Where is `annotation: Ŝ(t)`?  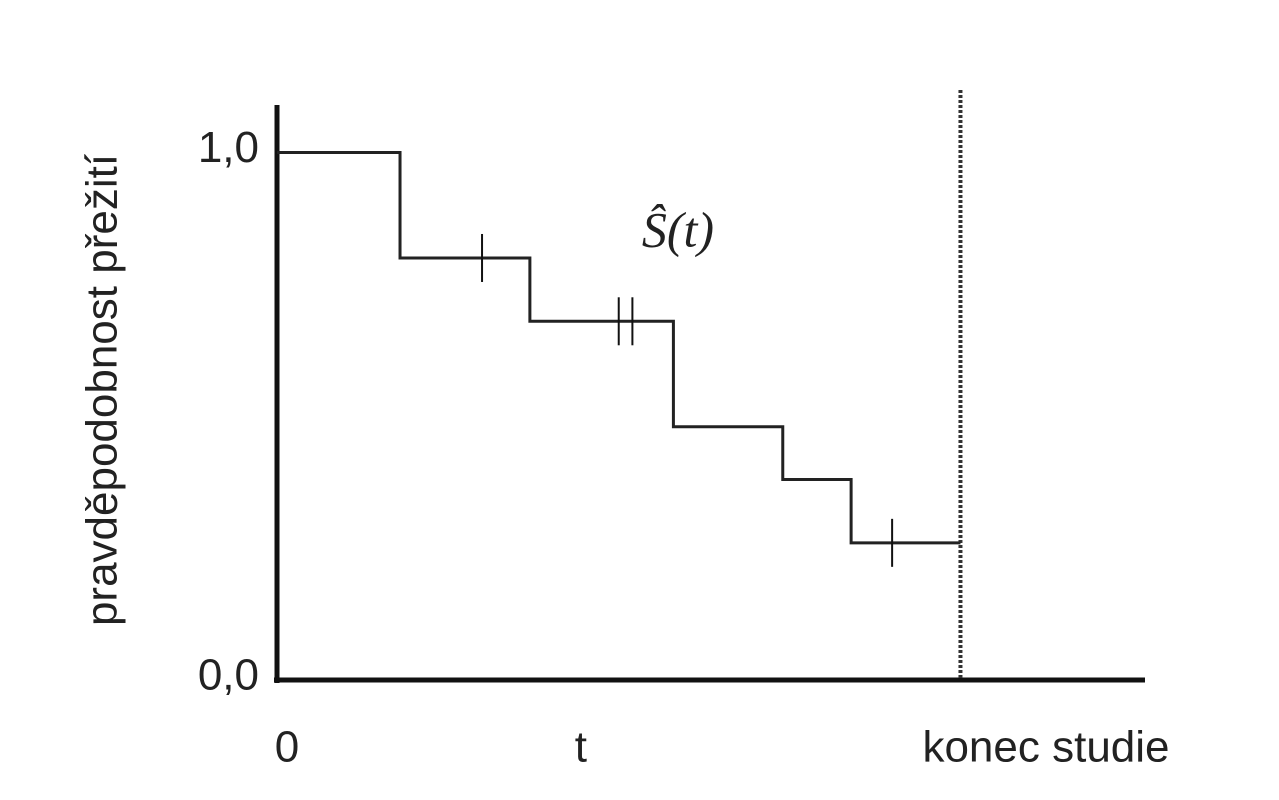
annotation: Ŝ(t) is located at coordinates (678, 229).